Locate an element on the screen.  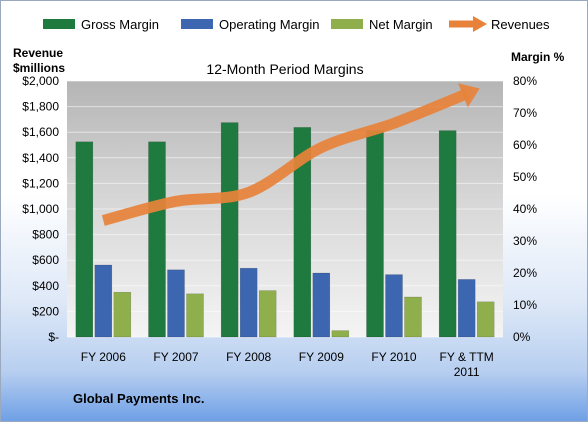
legend-label-net-margin: Net Margin is located at coordinates (401, 24).